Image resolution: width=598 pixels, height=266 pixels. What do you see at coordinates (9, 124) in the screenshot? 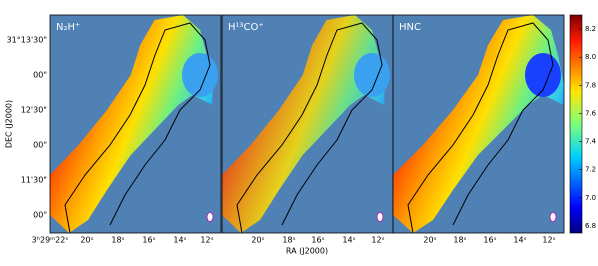
I see `y-axis-label: DEC (J2000)` at bounding box center [9, 124].